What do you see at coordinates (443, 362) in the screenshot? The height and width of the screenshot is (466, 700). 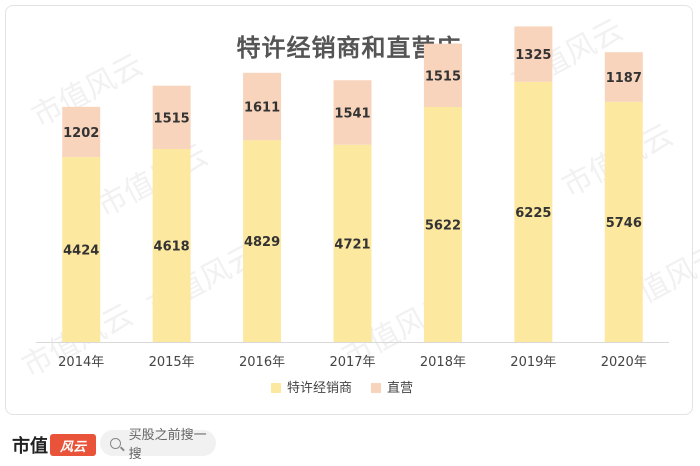 I see `x-tick-label: 2018年` at bounding box center [443, 362].